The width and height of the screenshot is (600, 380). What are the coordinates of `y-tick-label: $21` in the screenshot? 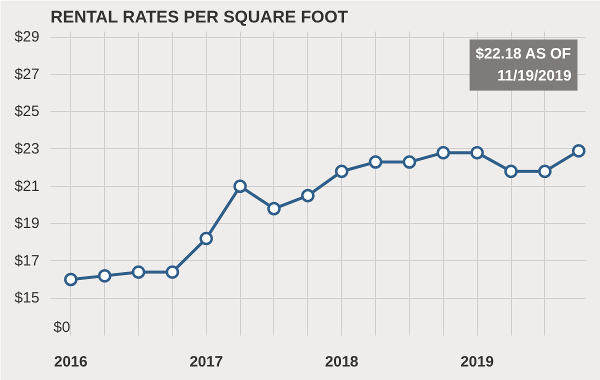 It's located at (27, 186).